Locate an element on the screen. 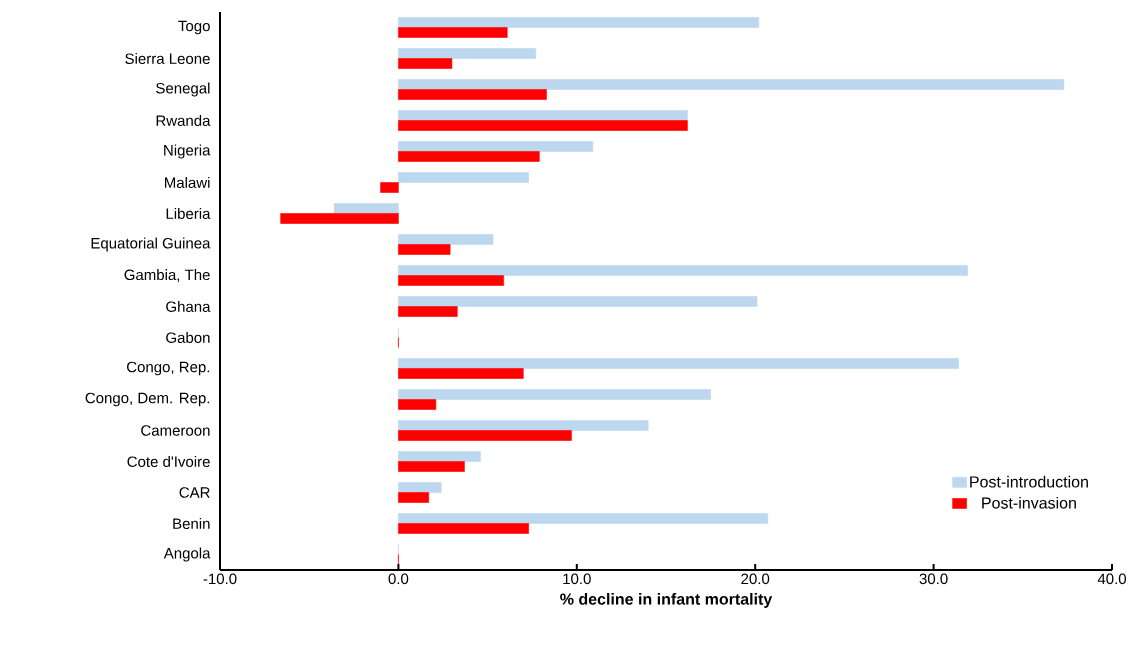  legend-label: Post-introduction is located at coordinates (1029, 481).